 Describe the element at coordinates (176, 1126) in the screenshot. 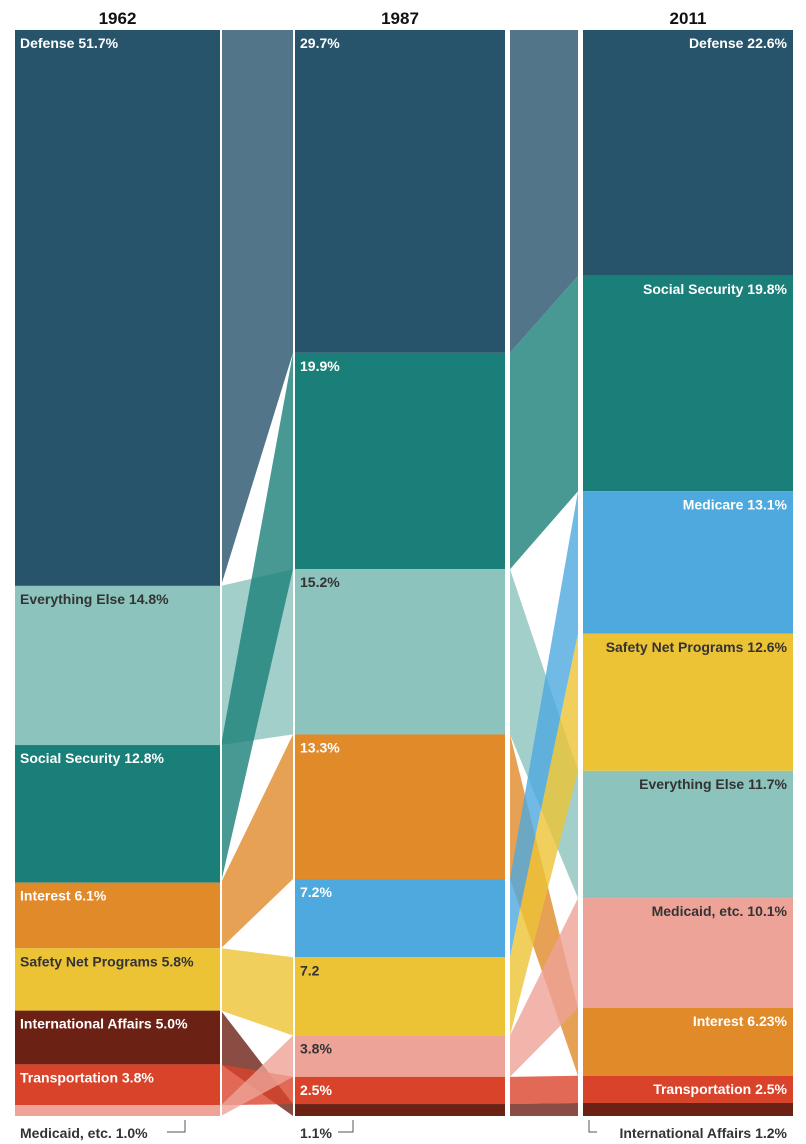

I see `leader-1962-medicaid-etc` at that location.